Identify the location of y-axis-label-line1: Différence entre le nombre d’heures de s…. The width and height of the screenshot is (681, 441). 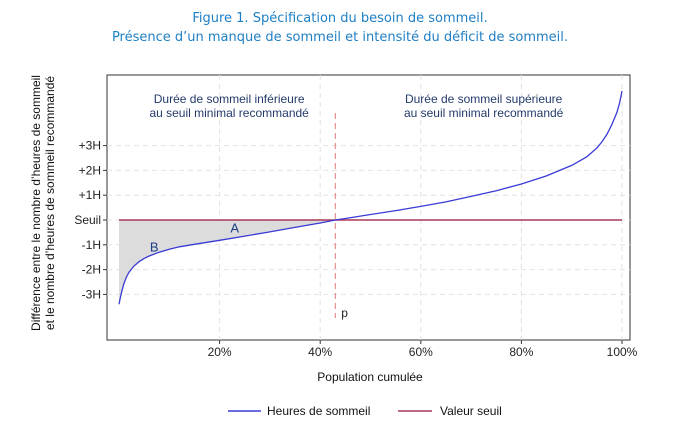
(36, 203).